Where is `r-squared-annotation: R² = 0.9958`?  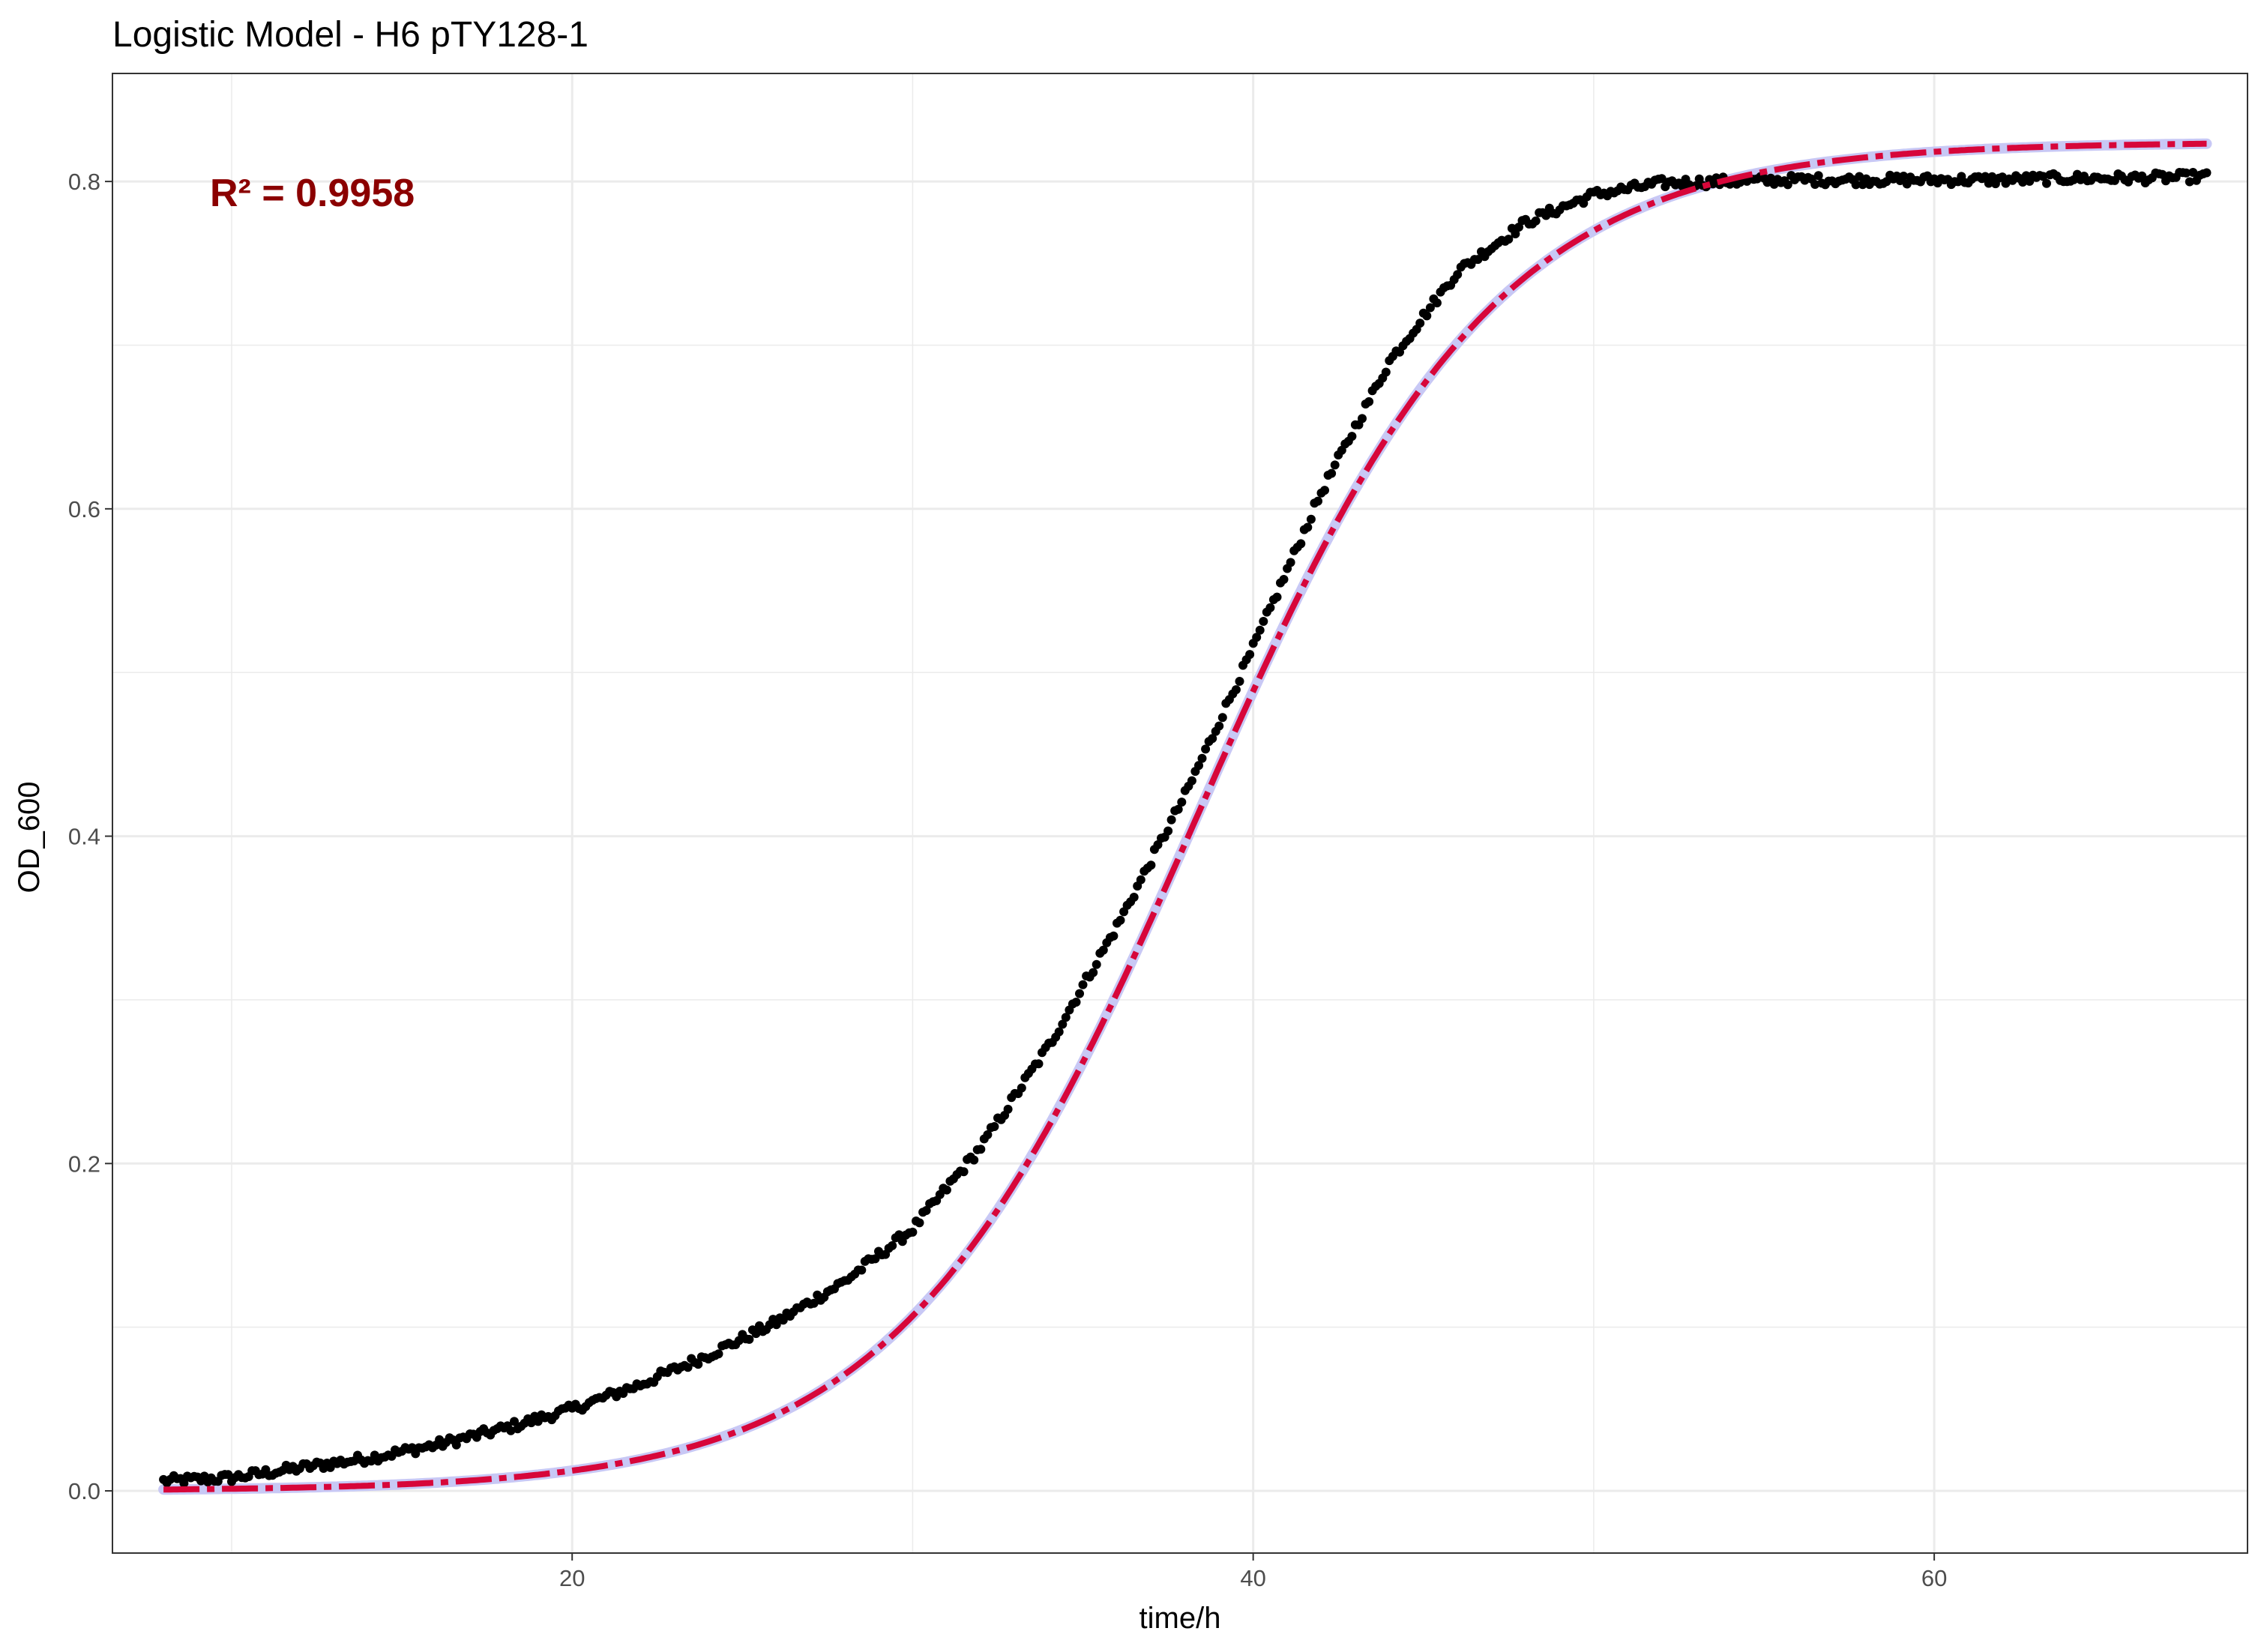
r-squared-annotation: R² = 0.9958 is located at coordinates (312, 193).